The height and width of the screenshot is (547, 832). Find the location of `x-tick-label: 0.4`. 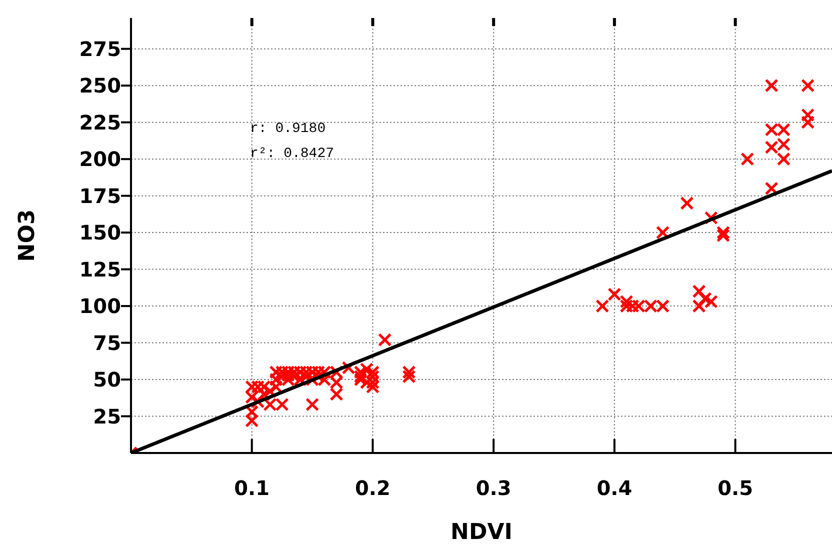

x-tick-label: 0.4 is located at coordinates (614, 488).